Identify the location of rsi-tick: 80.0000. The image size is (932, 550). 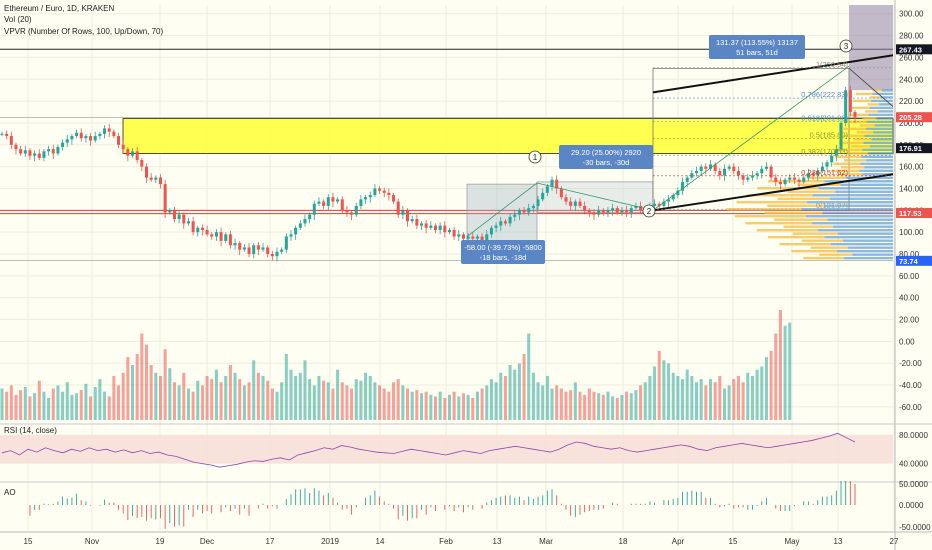
(913, 435).